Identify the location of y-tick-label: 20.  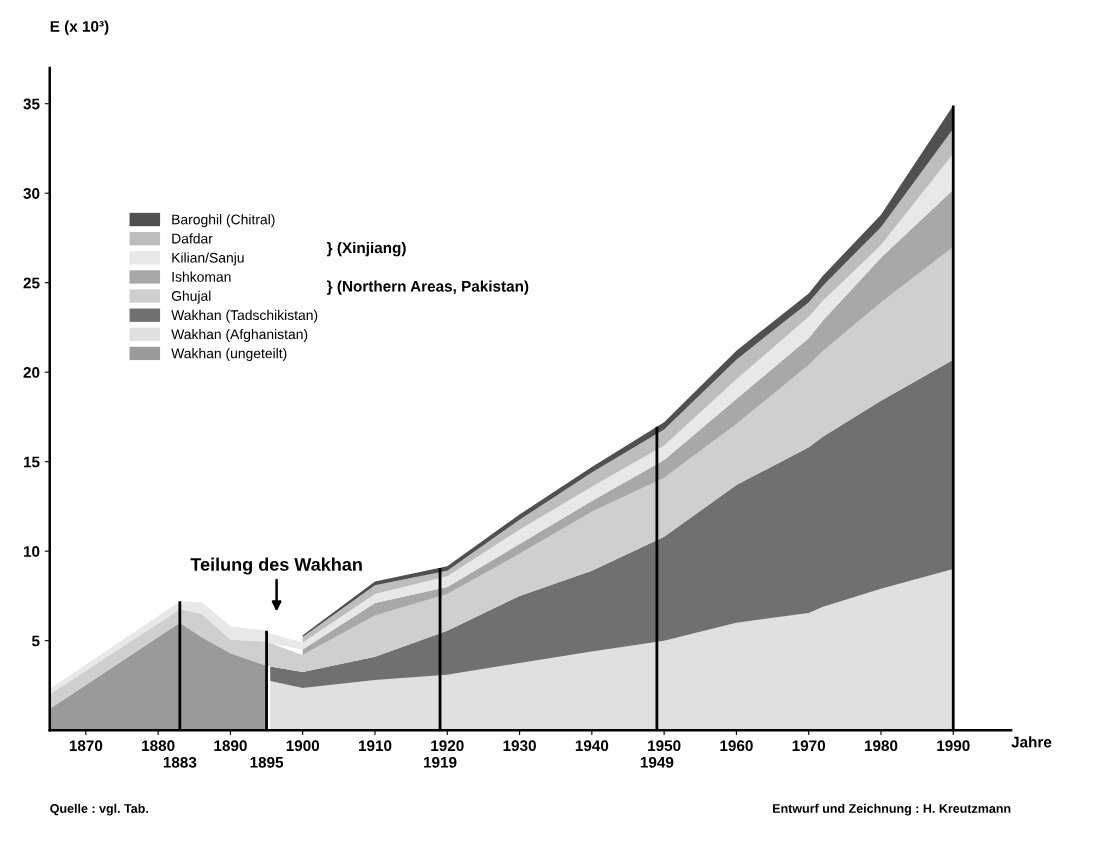
(31, 372).